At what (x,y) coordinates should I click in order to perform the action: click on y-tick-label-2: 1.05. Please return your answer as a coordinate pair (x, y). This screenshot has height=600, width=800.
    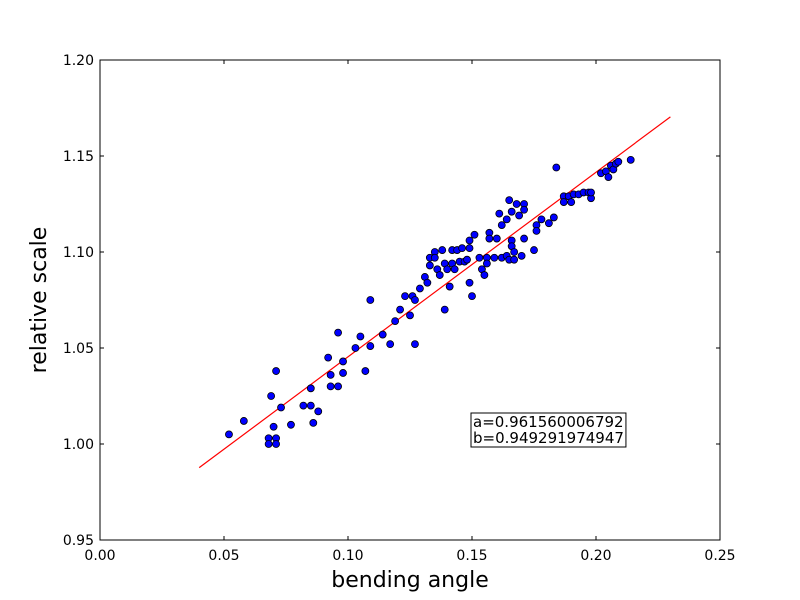
    Looking at the image, I should click on (78, 349).